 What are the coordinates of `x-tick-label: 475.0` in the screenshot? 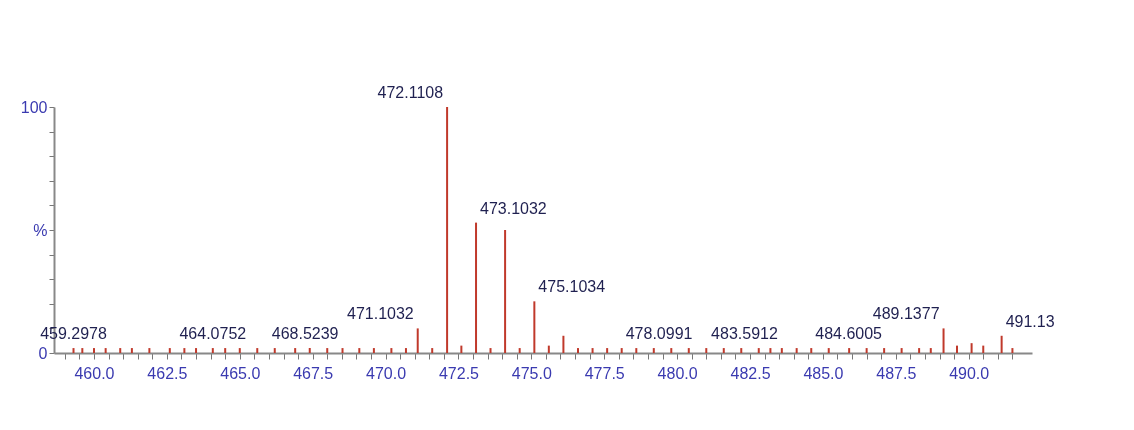 It's located at (531, 373).